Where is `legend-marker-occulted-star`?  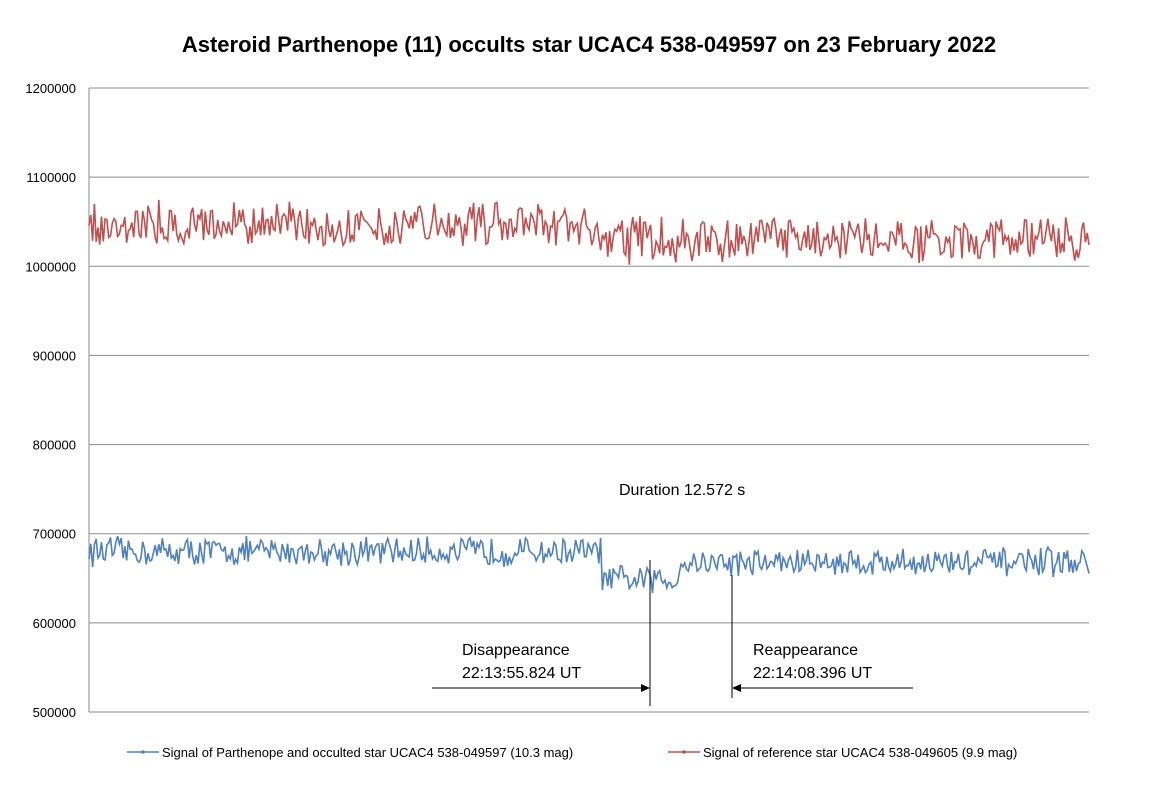 legend-marker-occulted-star is located at coordinates (143, 752).